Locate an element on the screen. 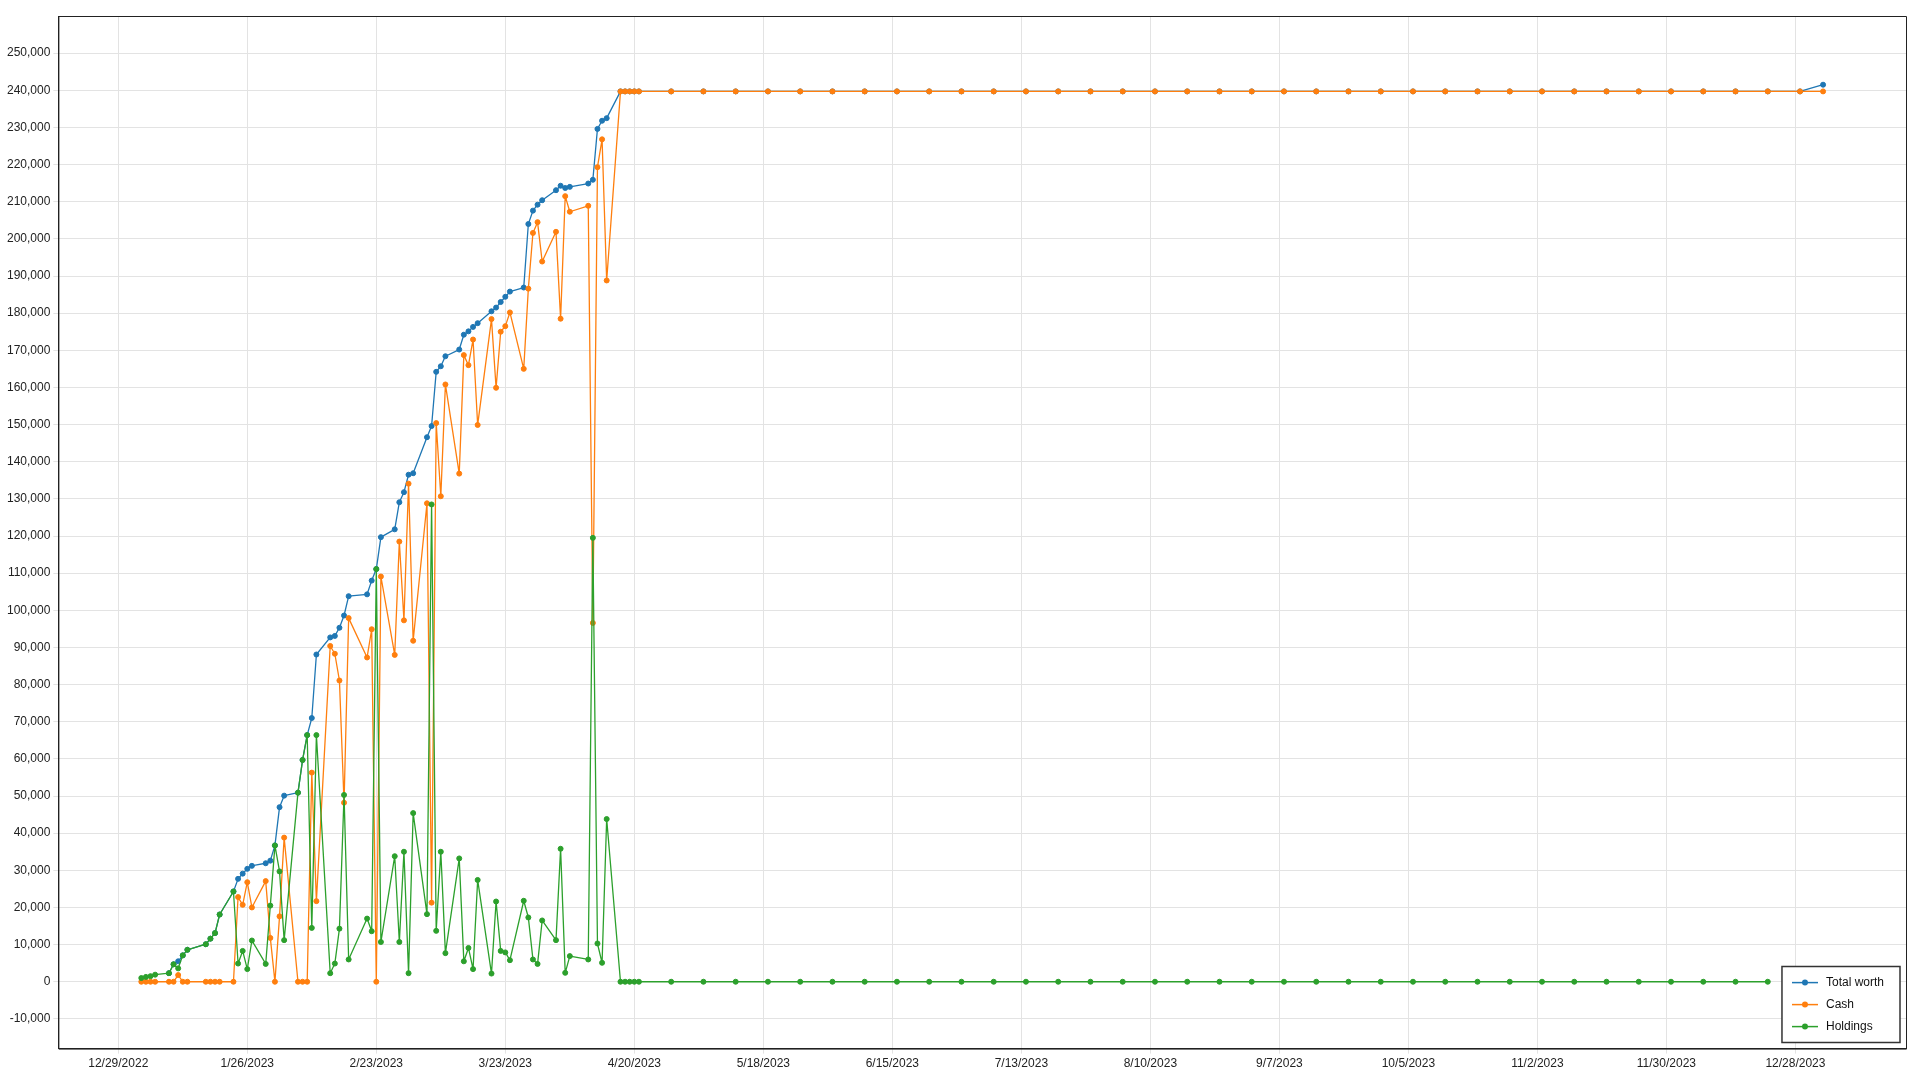 The height and width of the screenshot is (1080, 1920). x-tick-label: 6/15/2023 is located at coordinates (892, 1063).